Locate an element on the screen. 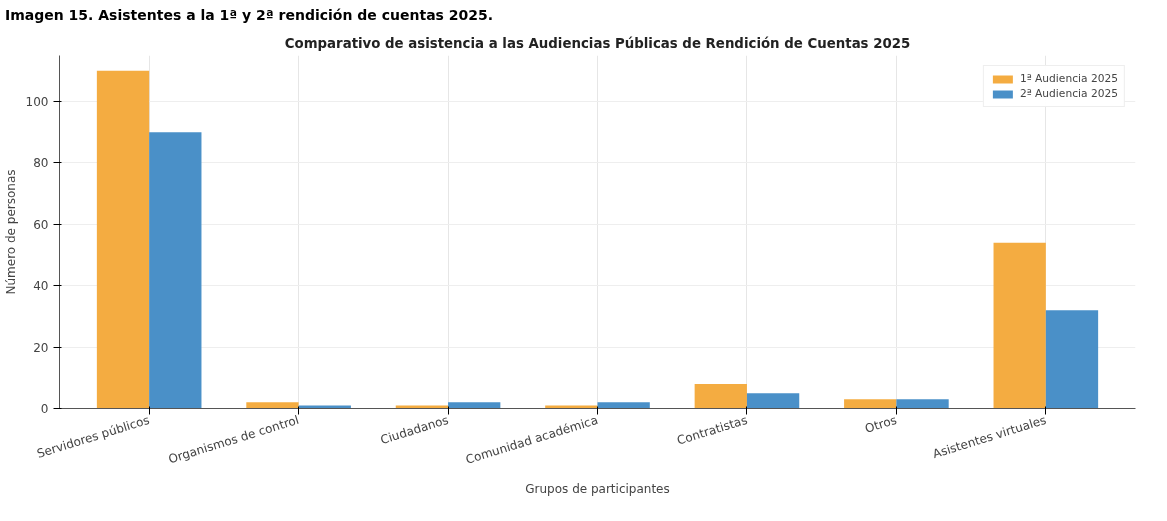 This screenshot has height=521, width=1167. x-tick-label: Otros is located at coordinates (881, 424).